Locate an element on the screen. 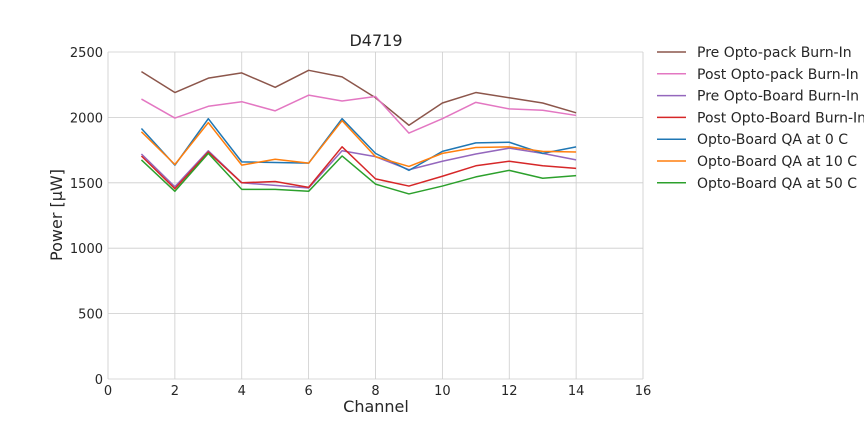 The height and width of the screenshot is (432, 864). y-tick-label: 2000 is located at coordinates (86, 118).